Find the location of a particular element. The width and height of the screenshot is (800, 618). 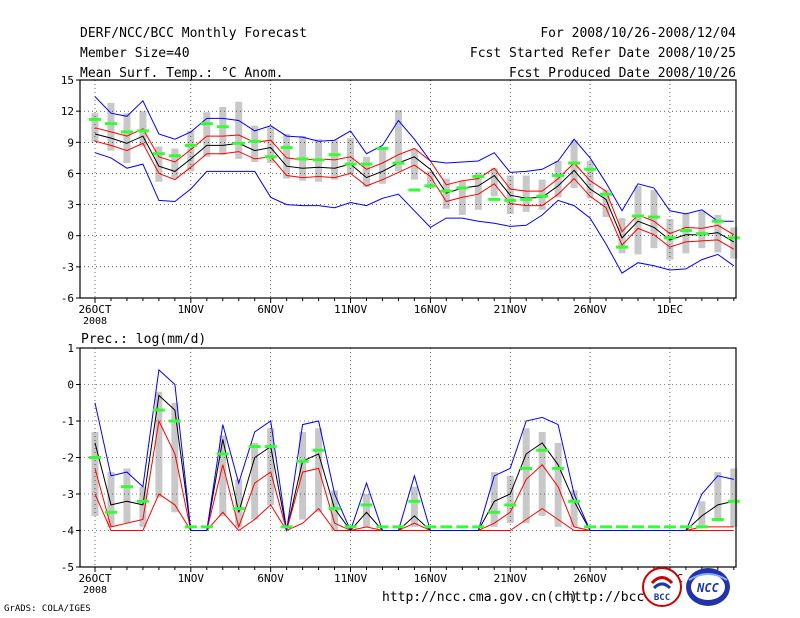

y-tick-label: 3 is located at coordinates (70, 205).